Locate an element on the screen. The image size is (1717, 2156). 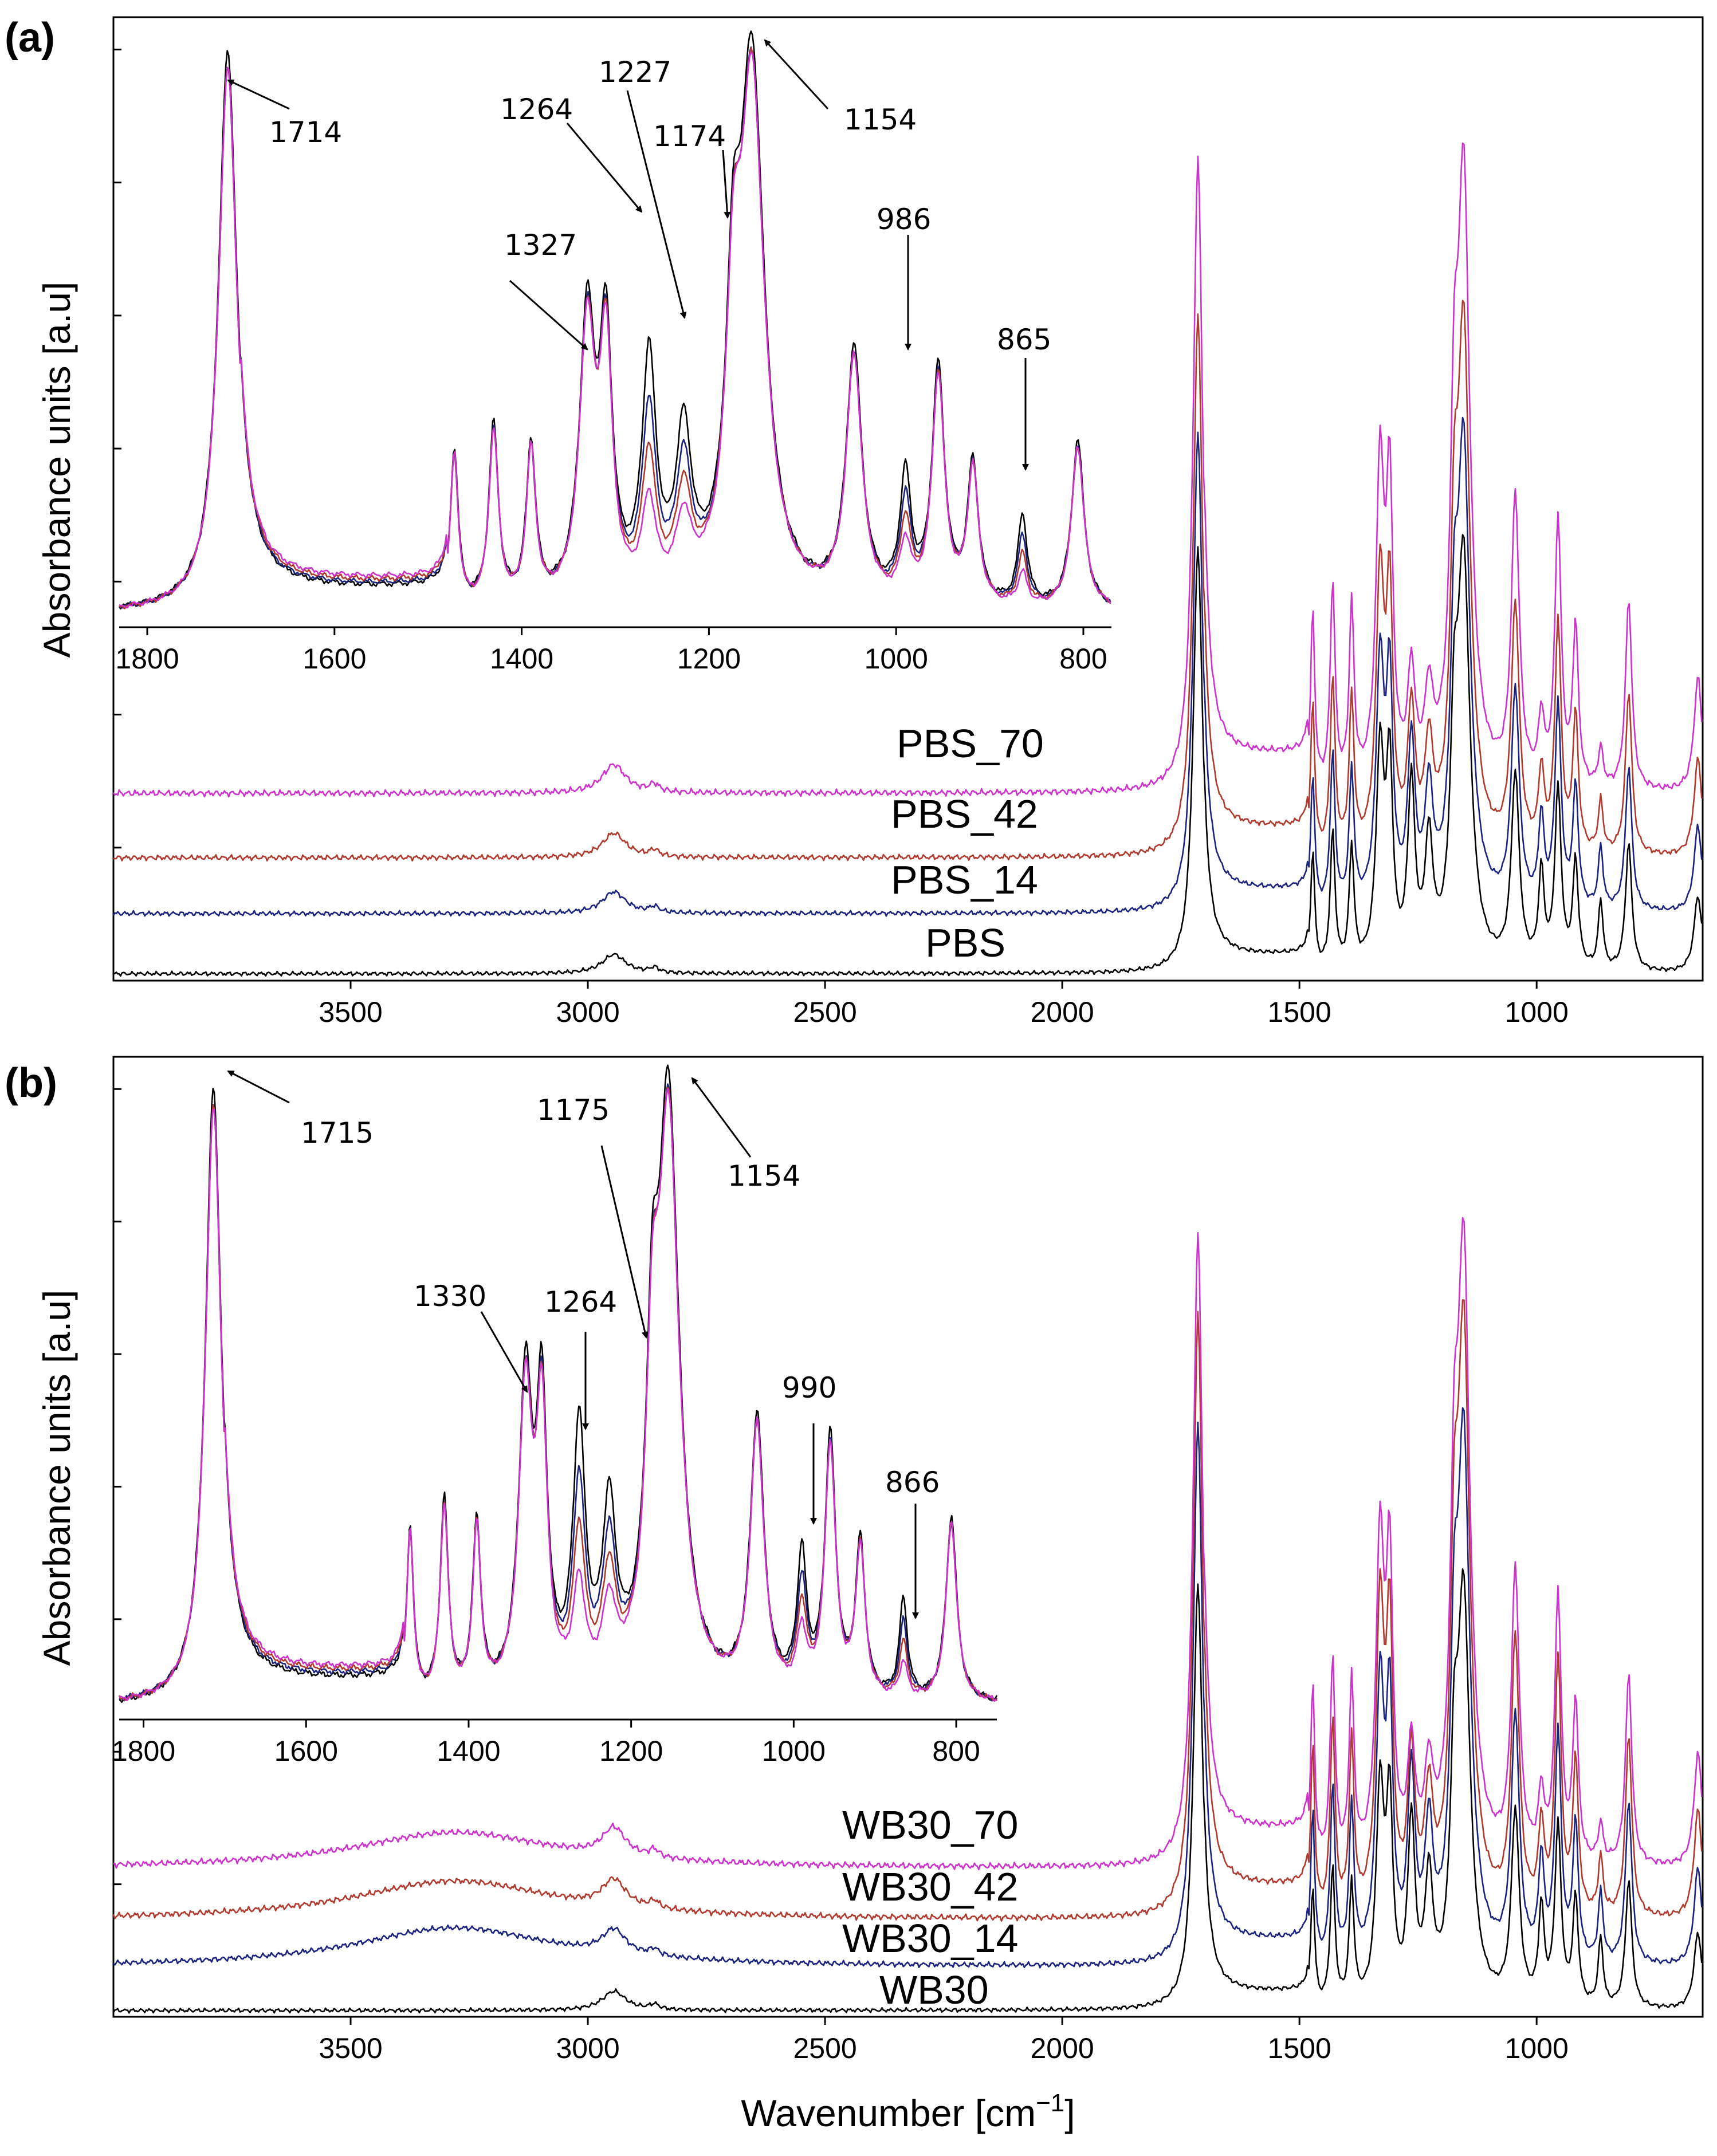
series-label-pbs42: PBS_42 is located at coordinates (964, 814).